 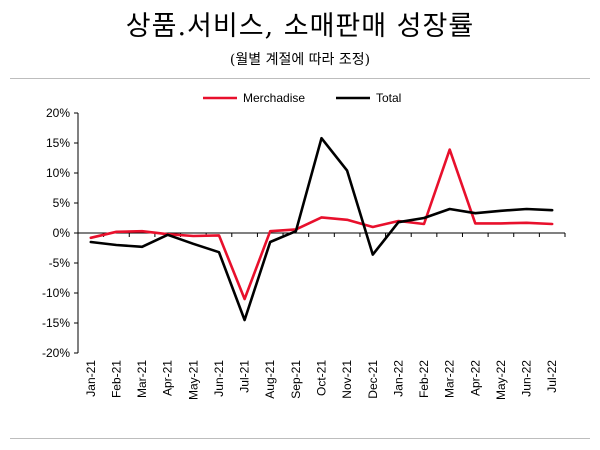 I want to click on x-tick-label: Jan-22, so click(x=398, y=378).